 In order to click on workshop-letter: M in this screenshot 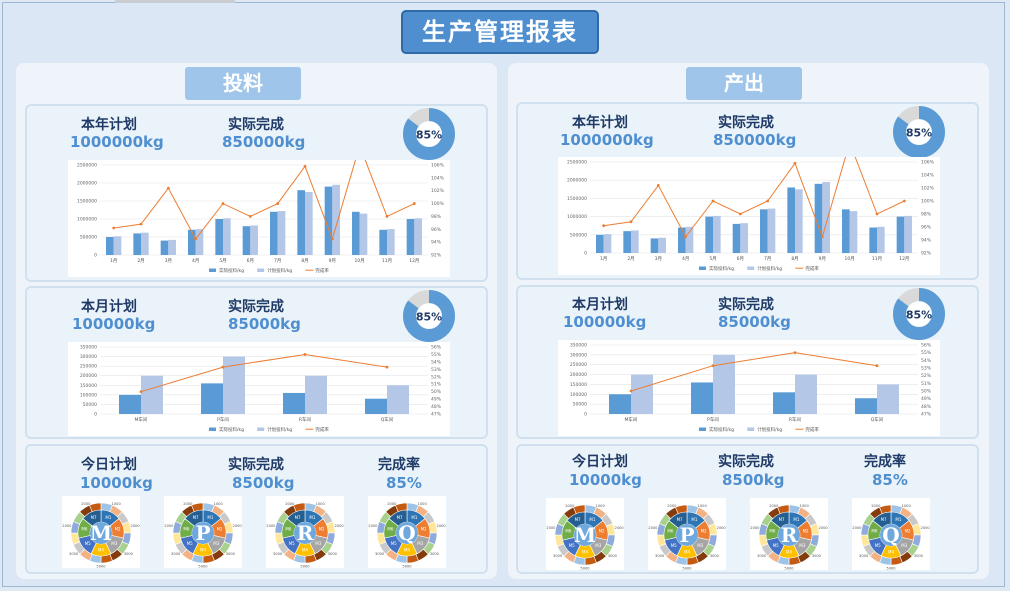, I will do `click(101, 533)`.